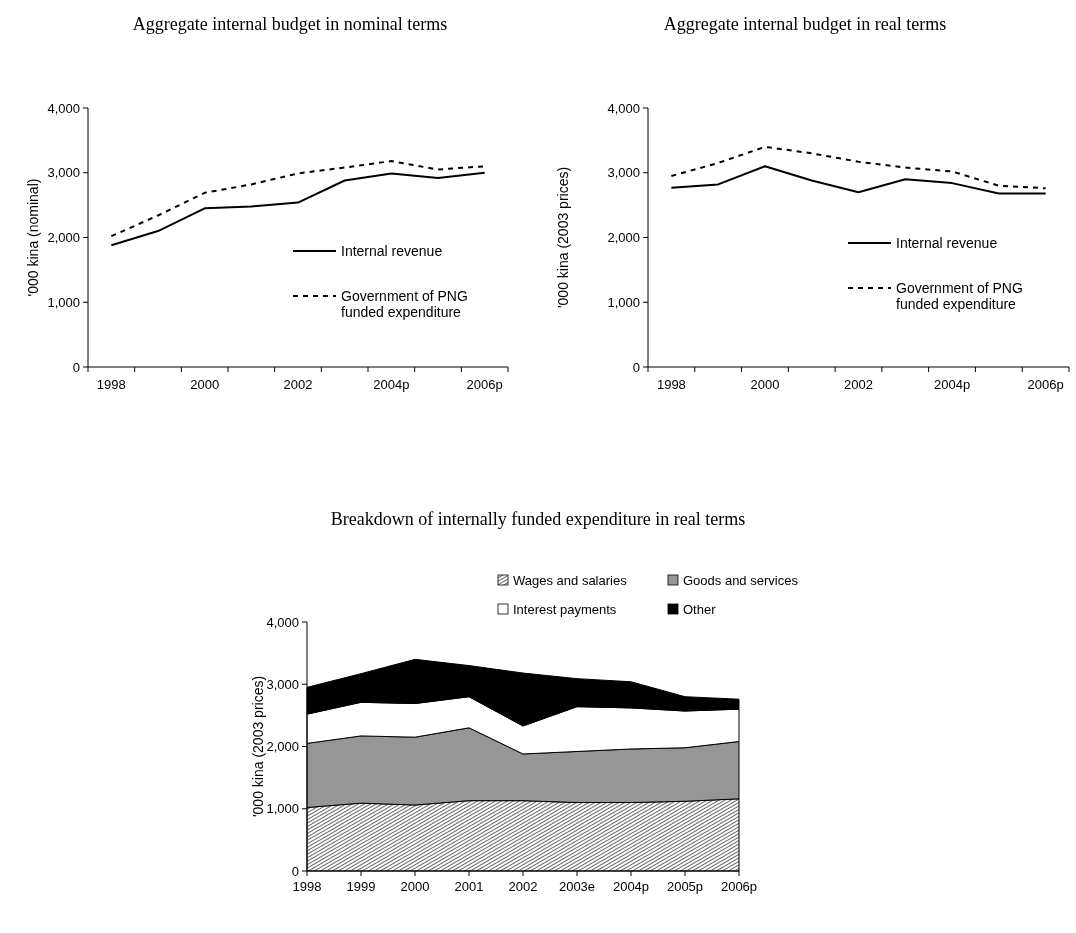 The image size is (1076, 933). Describe the element at coordinates (741, 580) in the screenshot. I see `legend-label: Goods and services` at that location.